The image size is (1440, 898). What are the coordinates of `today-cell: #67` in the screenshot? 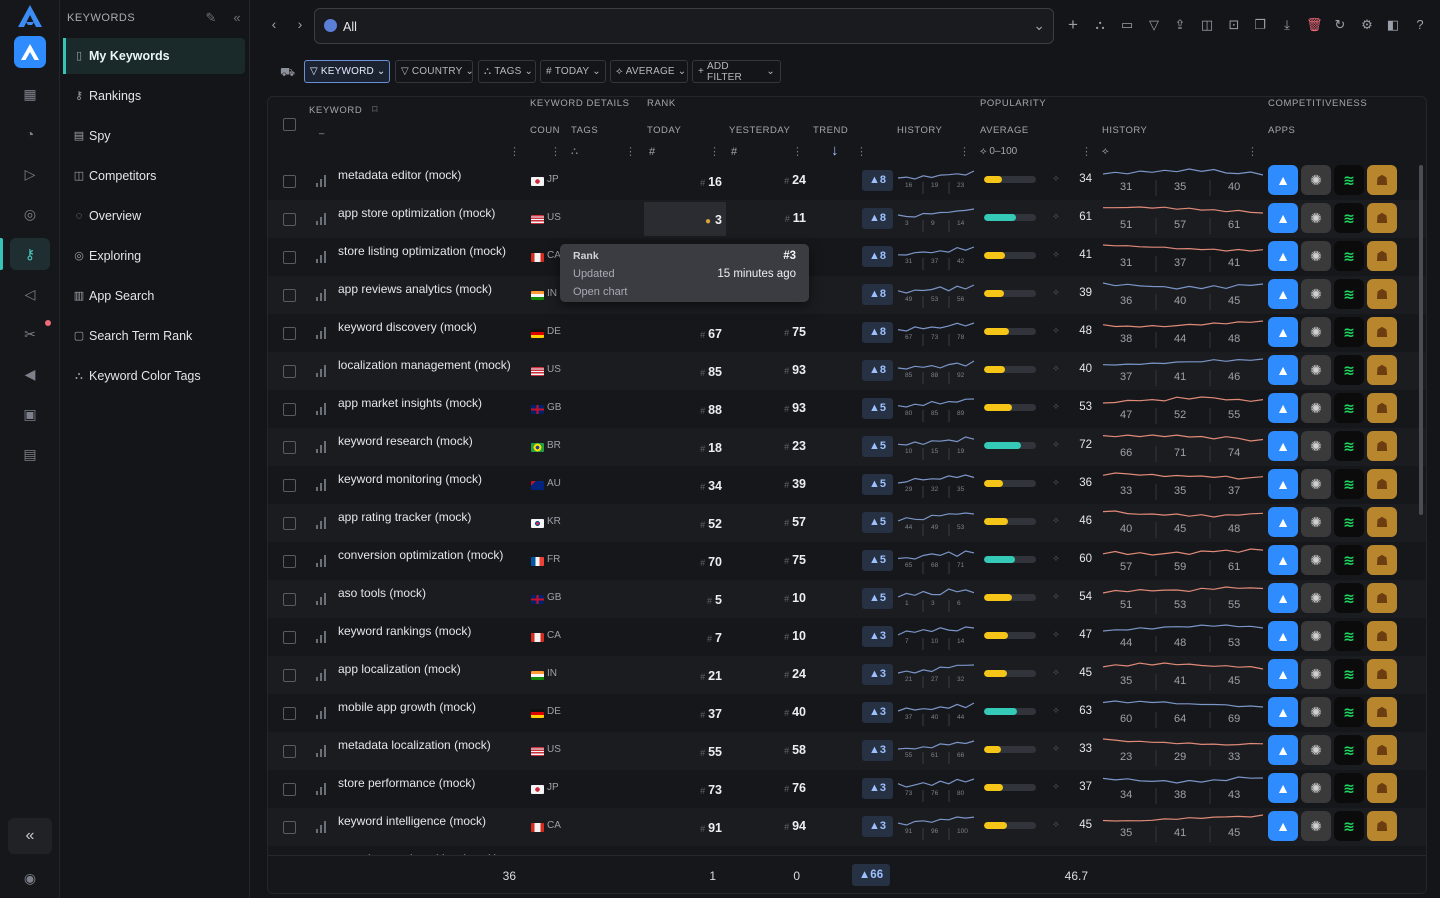 It's located at (685, 333).